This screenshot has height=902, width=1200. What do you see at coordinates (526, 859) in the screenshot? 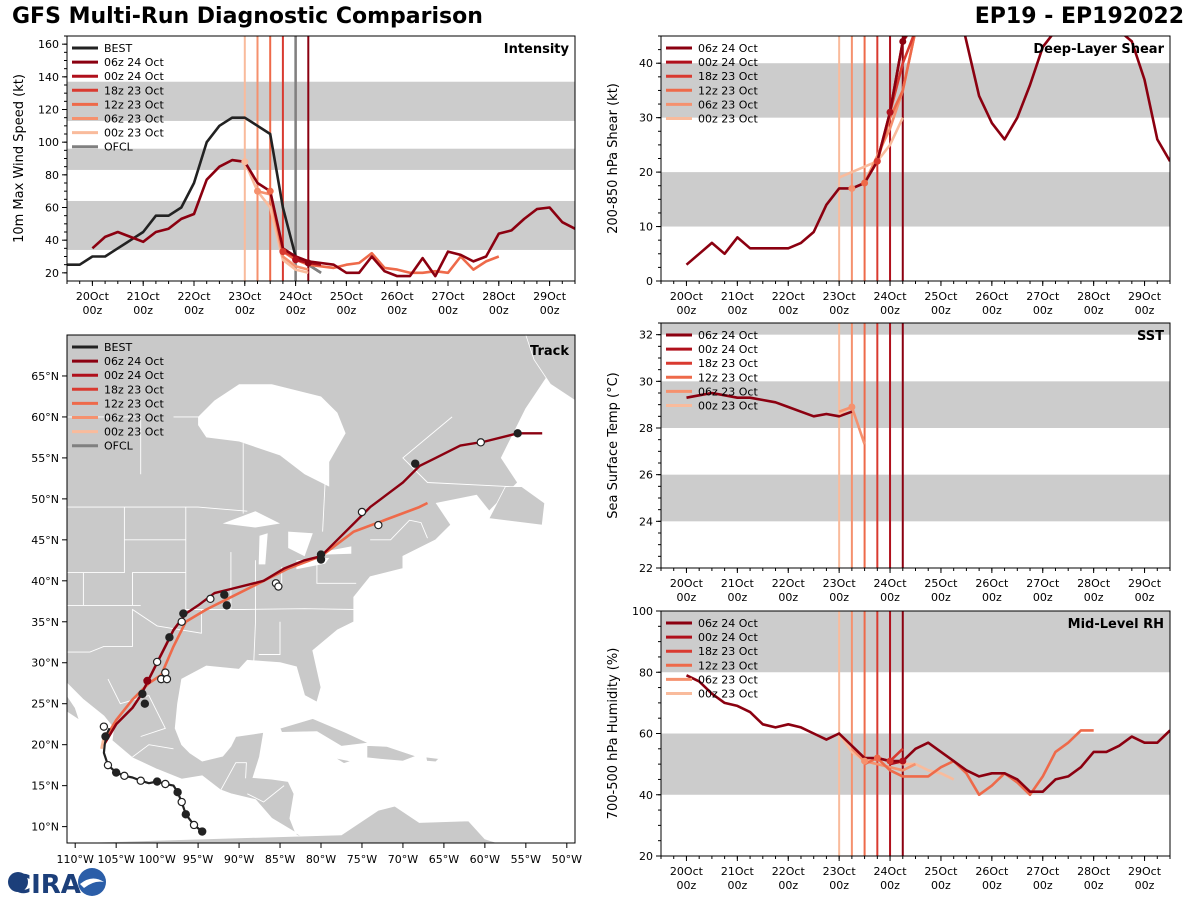
I see `x-tick-label: 55°W` at bounding box center [526, 859].